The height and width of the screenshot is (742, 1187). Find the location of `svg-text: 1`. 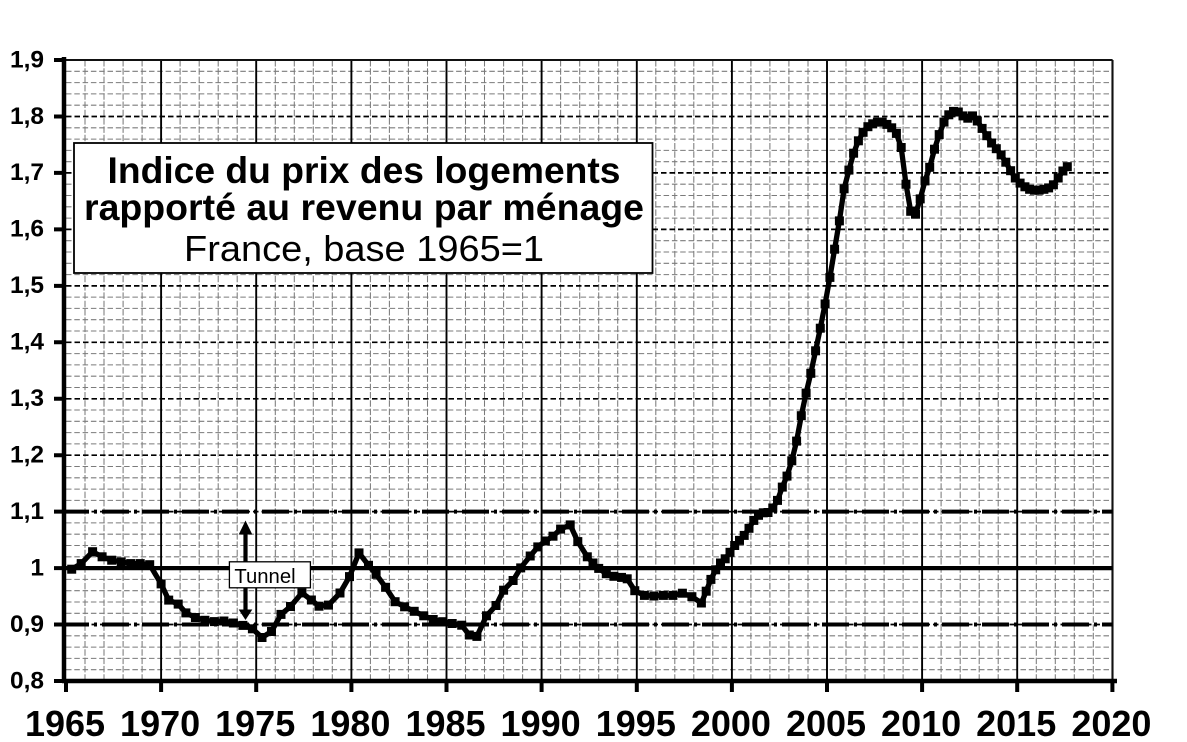

svg-text: 1 is located at coordinates (37, 567).